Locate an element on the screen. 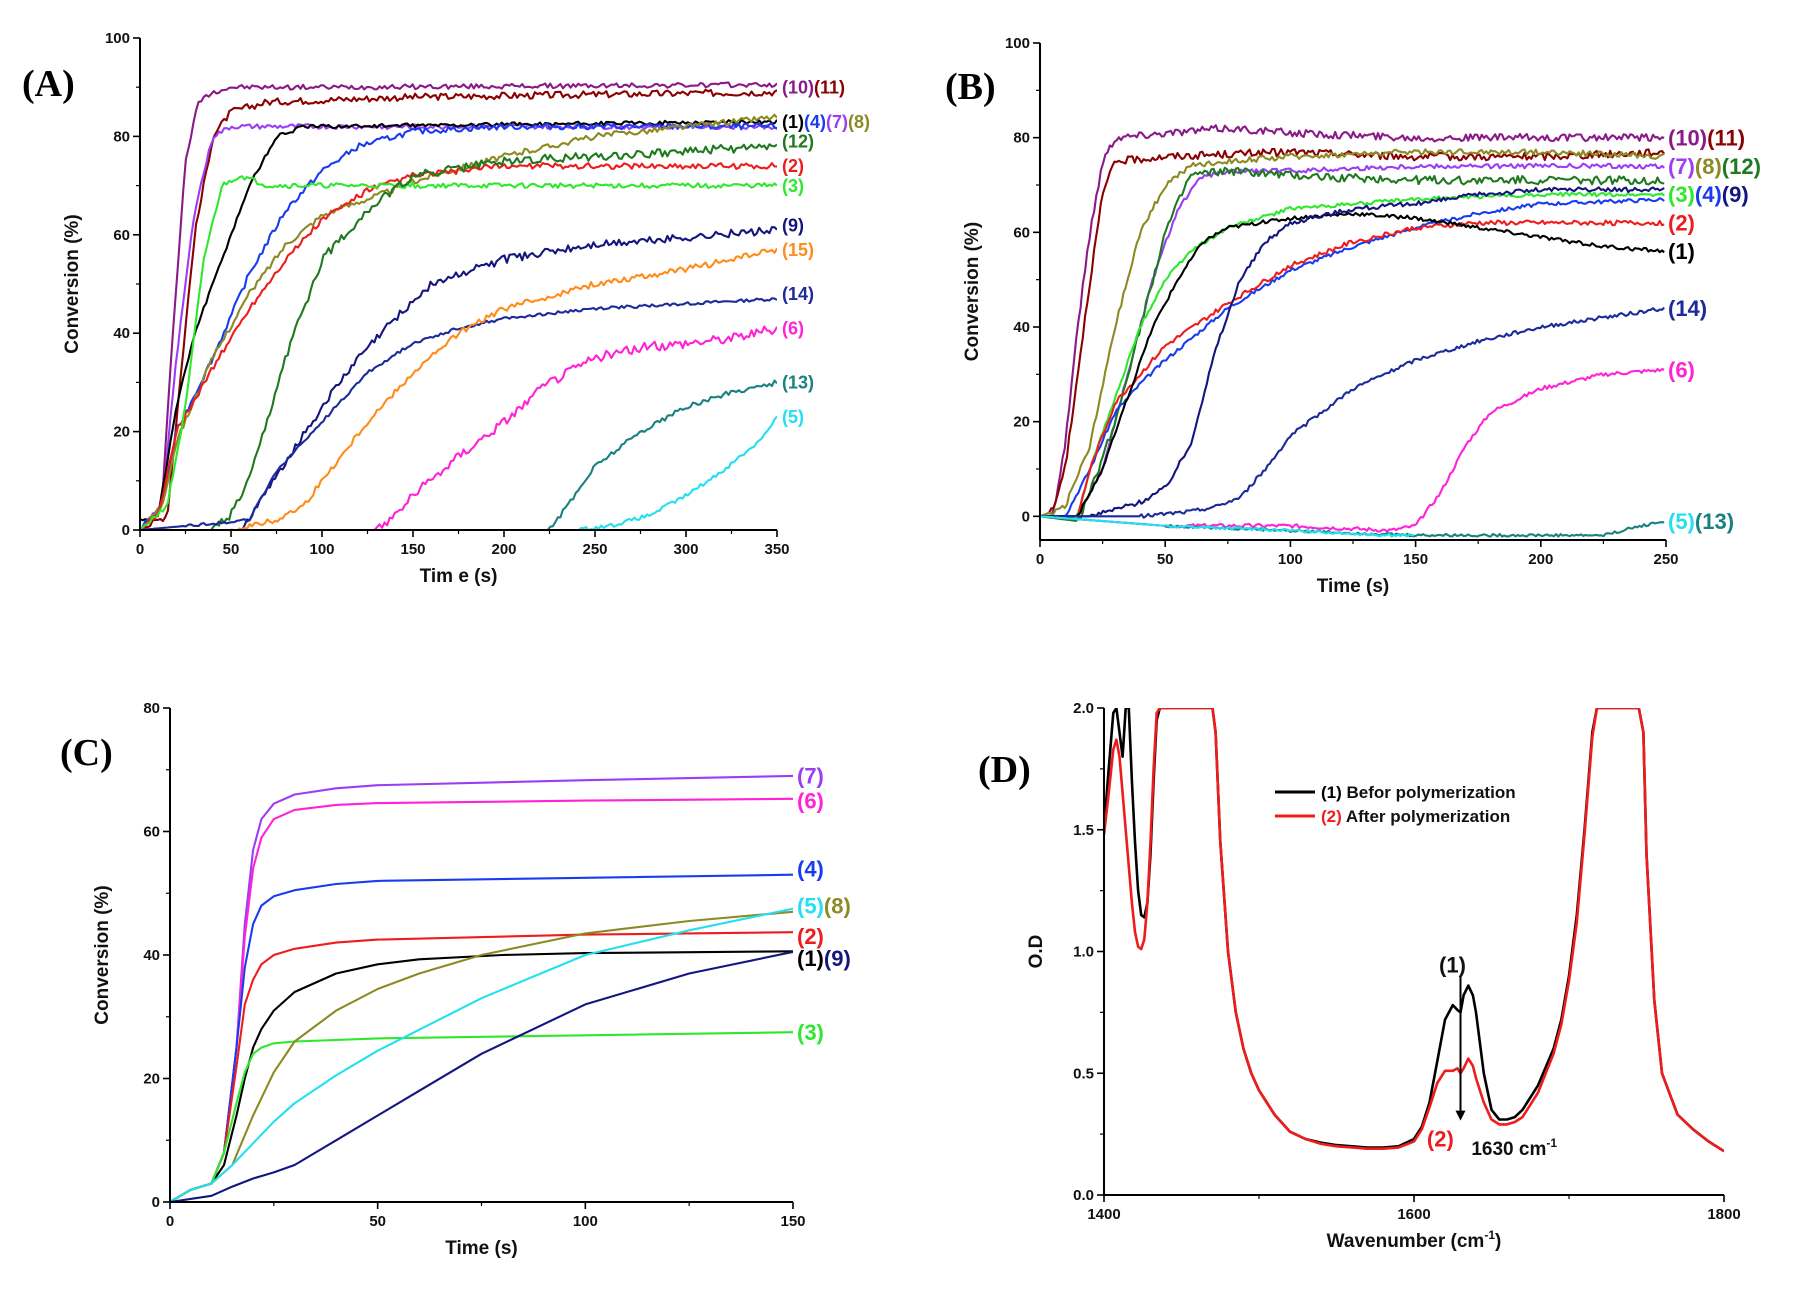 The height and width of the screenshot is (1290, 1800). series-label-group: (7)(8)(12) is located at coordinates (1714, 166).